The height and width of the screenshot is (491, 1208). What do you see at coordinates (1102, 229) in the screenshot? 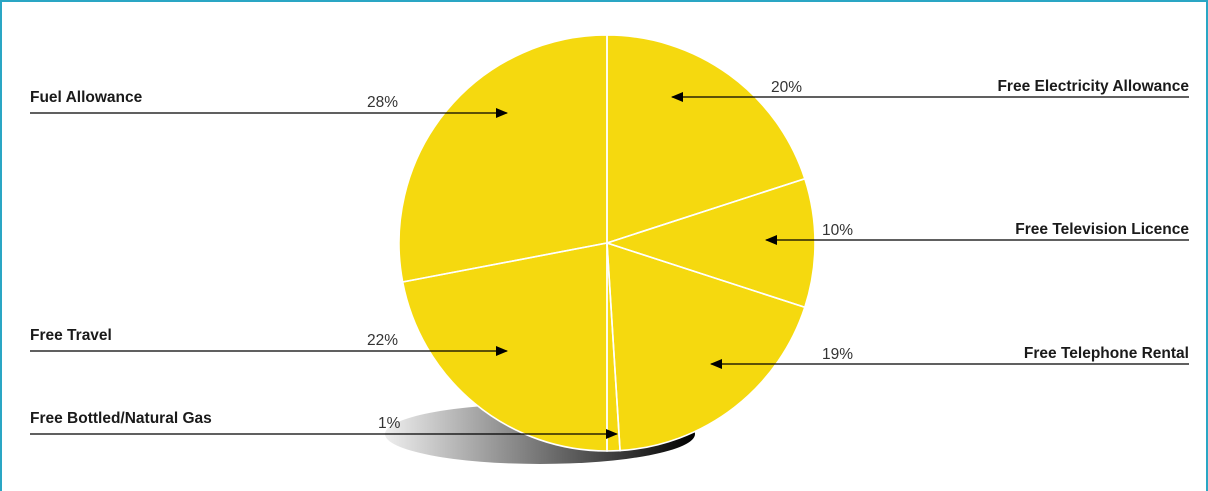
I see `label-free-television-licence: Free Television Licence` at bounding box center [1102, 229].